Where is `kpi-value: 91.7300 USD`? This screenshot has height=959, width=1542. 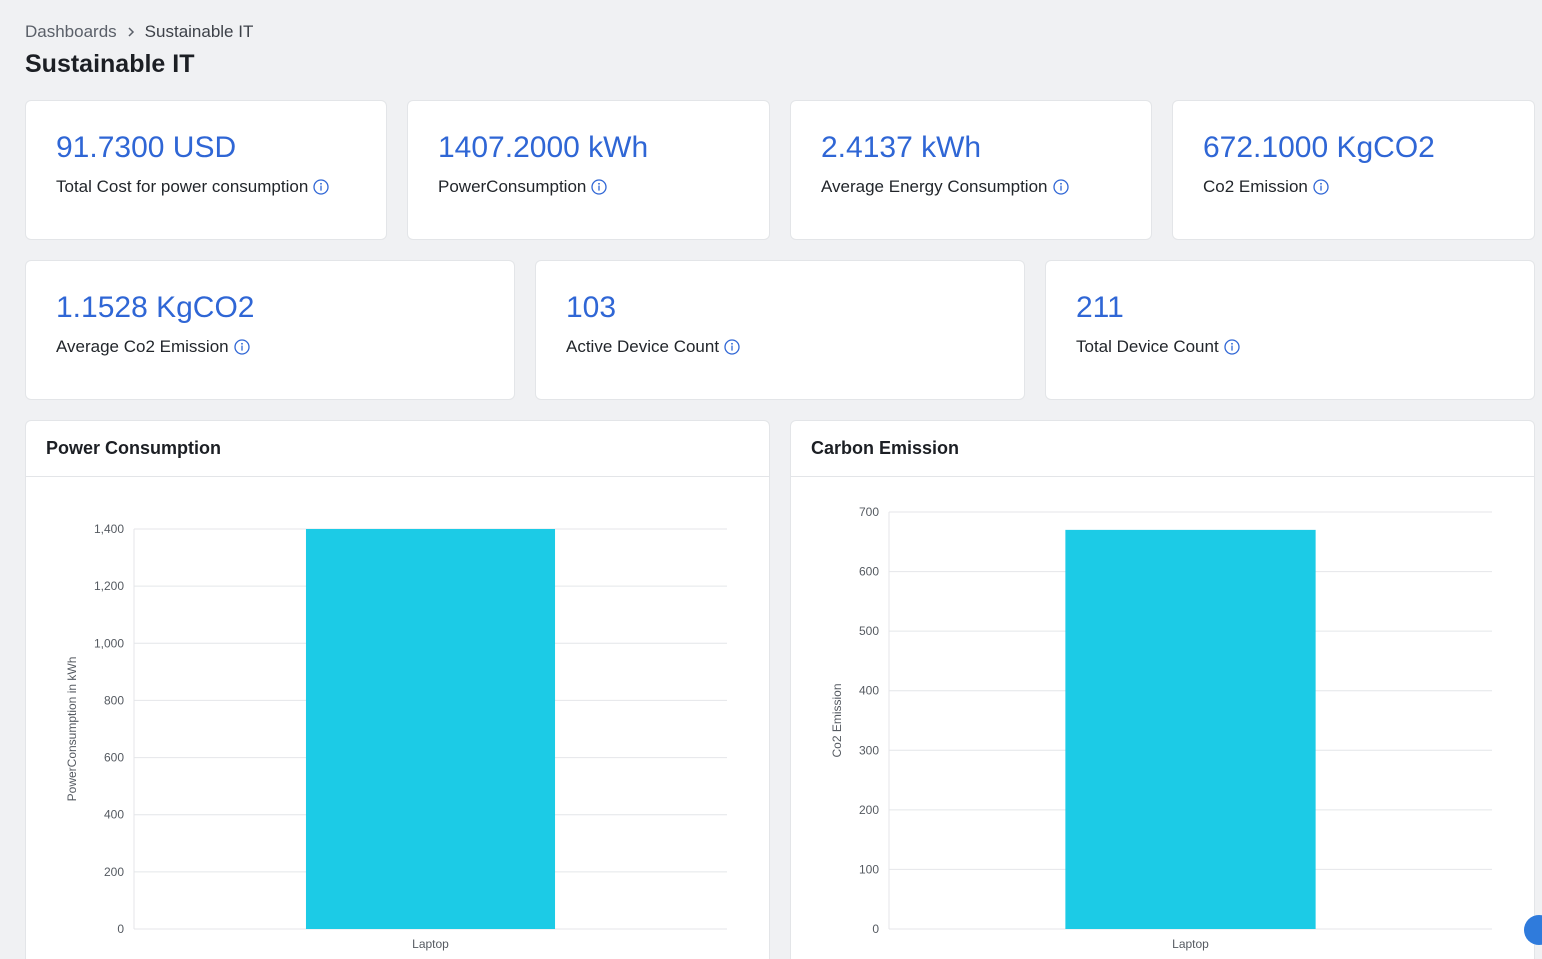 kpi-value: 91.7300 USD is located at coordinates (146, 147).